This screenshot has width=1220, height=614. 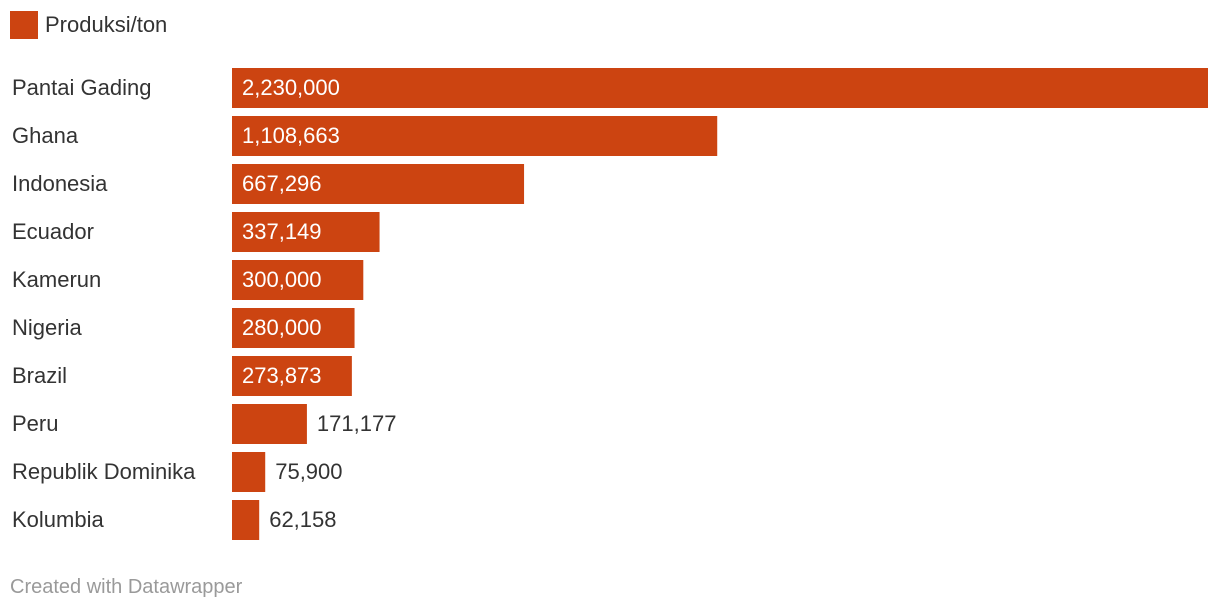 I want to click on value-label: 62,158, so click(x=302, y=519).